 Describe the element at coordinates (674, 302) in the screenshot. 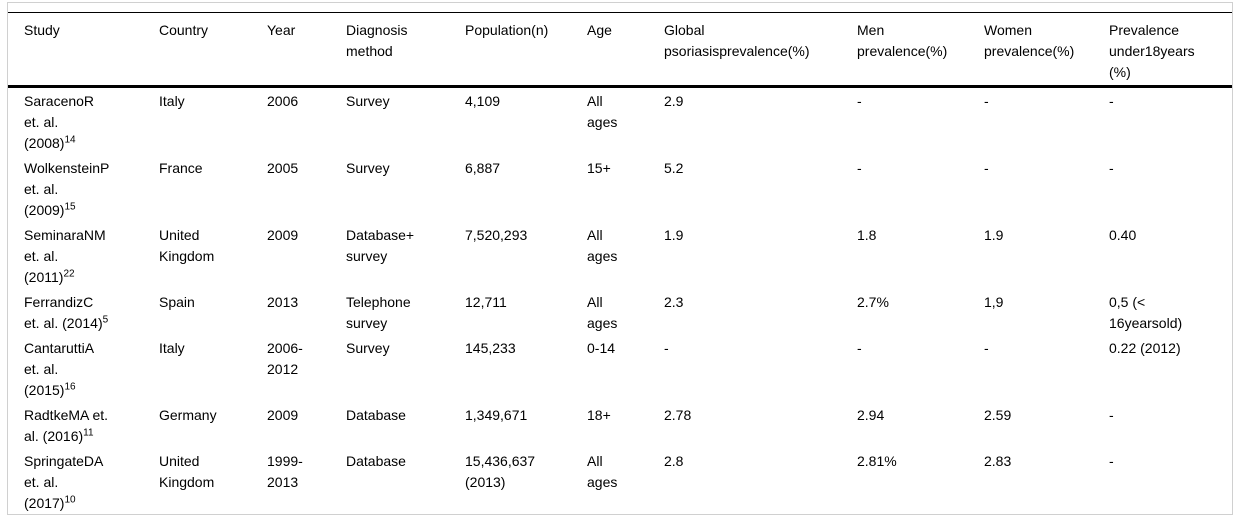

I see `cell-global-prevalence: 2.3` at that location.